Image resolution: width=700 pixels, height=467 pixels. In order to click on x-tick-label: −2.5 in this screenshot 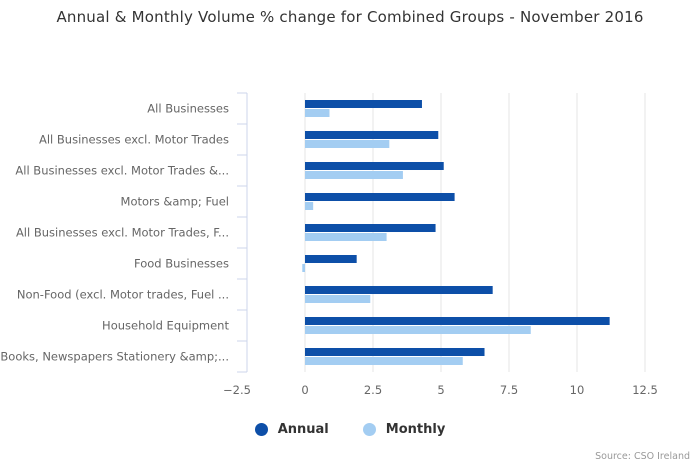, I will do `click(237, 390)`.